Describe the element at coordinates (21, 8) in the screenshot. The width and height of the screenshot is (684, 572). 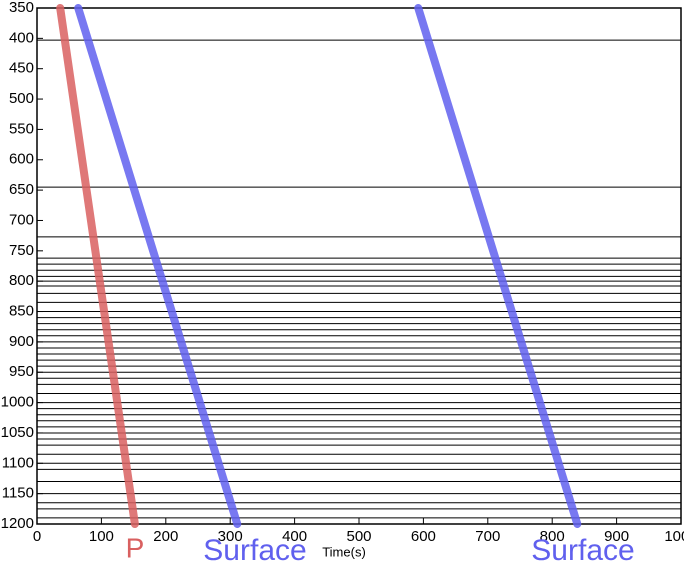
I see `y-tick-label: 350` at that location.